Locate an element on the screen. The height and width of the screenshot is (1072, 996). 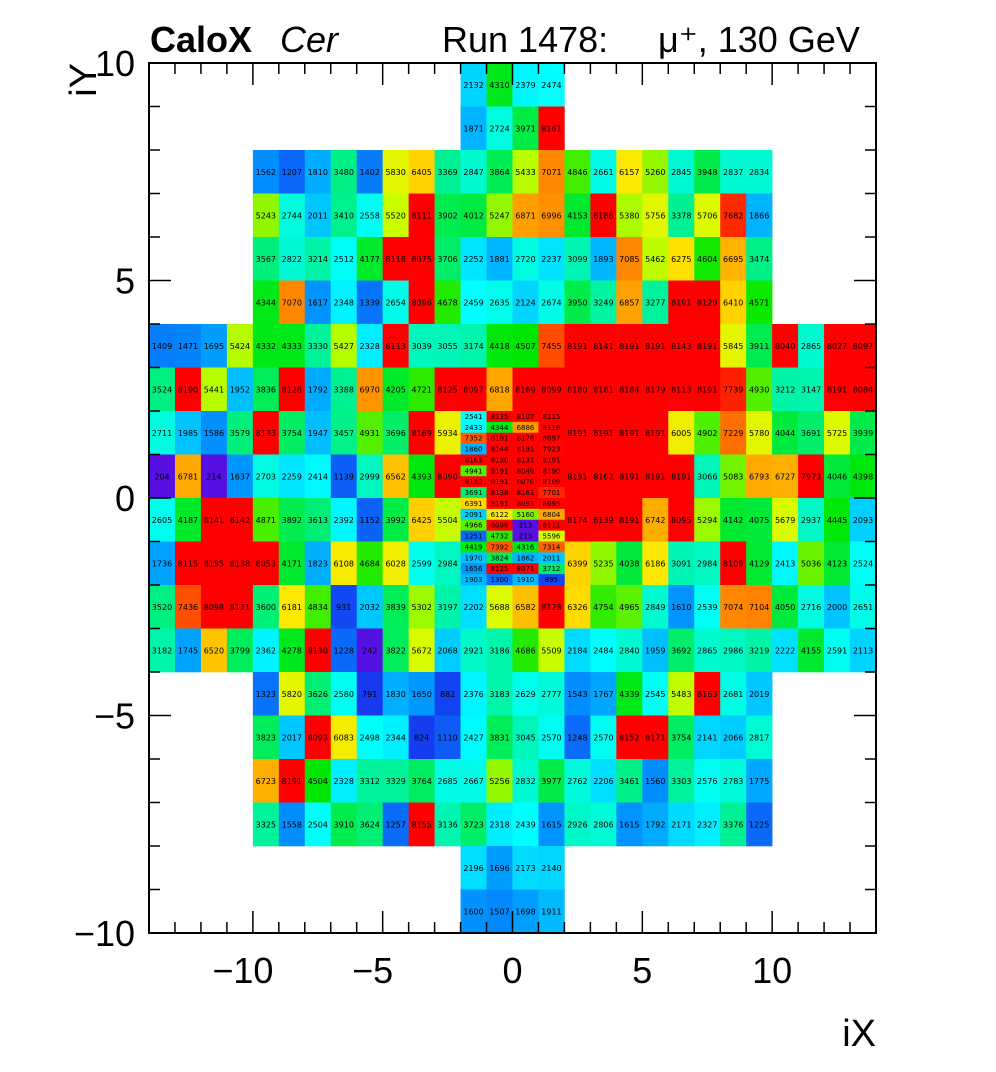
title-channel: Cer is located at coordinates (310, 39).